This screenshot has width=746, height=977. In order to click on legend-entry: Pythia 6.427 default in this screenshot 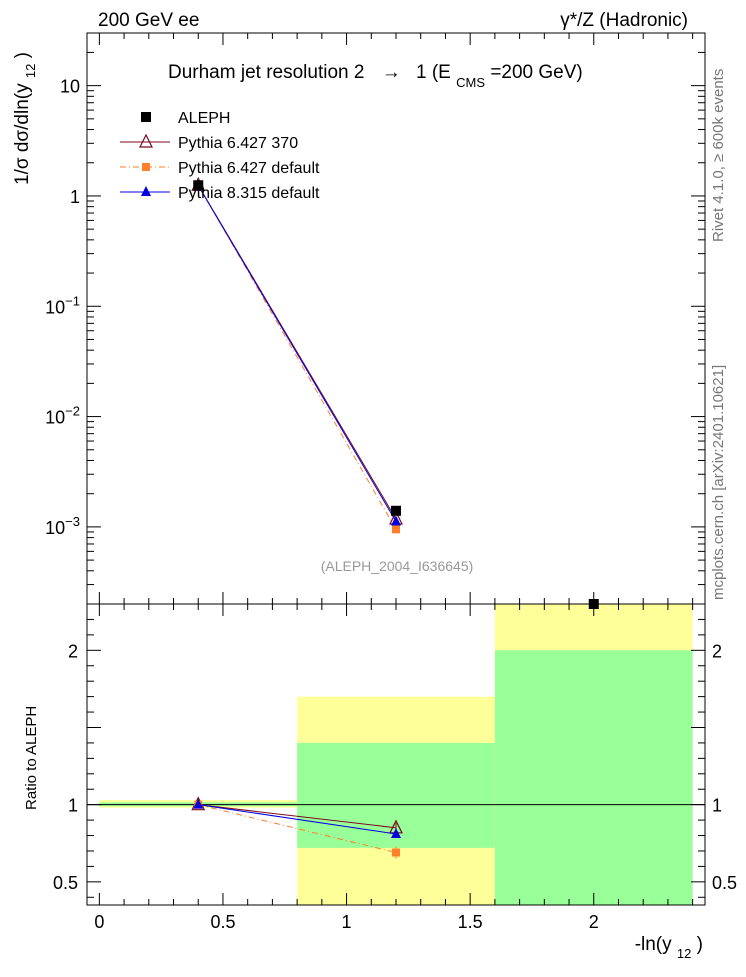, I will do `click(220, 168)`.